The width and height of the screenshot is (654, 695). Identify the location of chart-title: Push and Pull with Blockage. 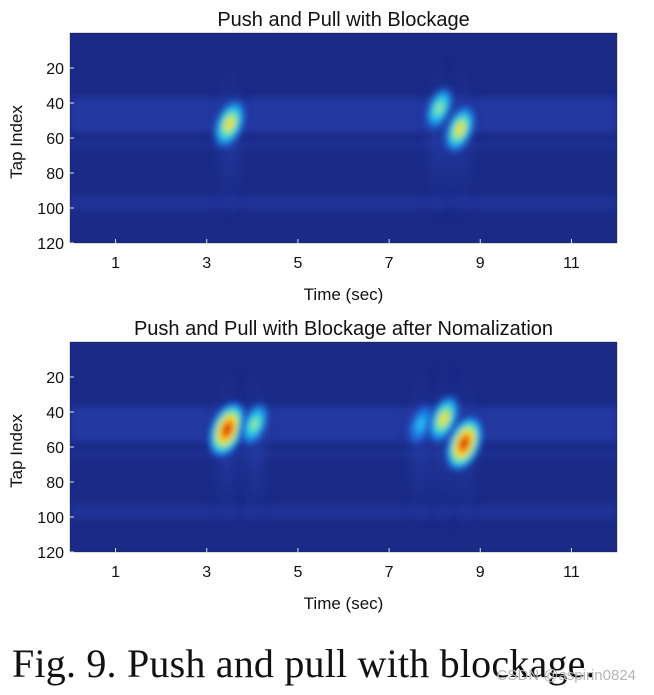
(343, 20).